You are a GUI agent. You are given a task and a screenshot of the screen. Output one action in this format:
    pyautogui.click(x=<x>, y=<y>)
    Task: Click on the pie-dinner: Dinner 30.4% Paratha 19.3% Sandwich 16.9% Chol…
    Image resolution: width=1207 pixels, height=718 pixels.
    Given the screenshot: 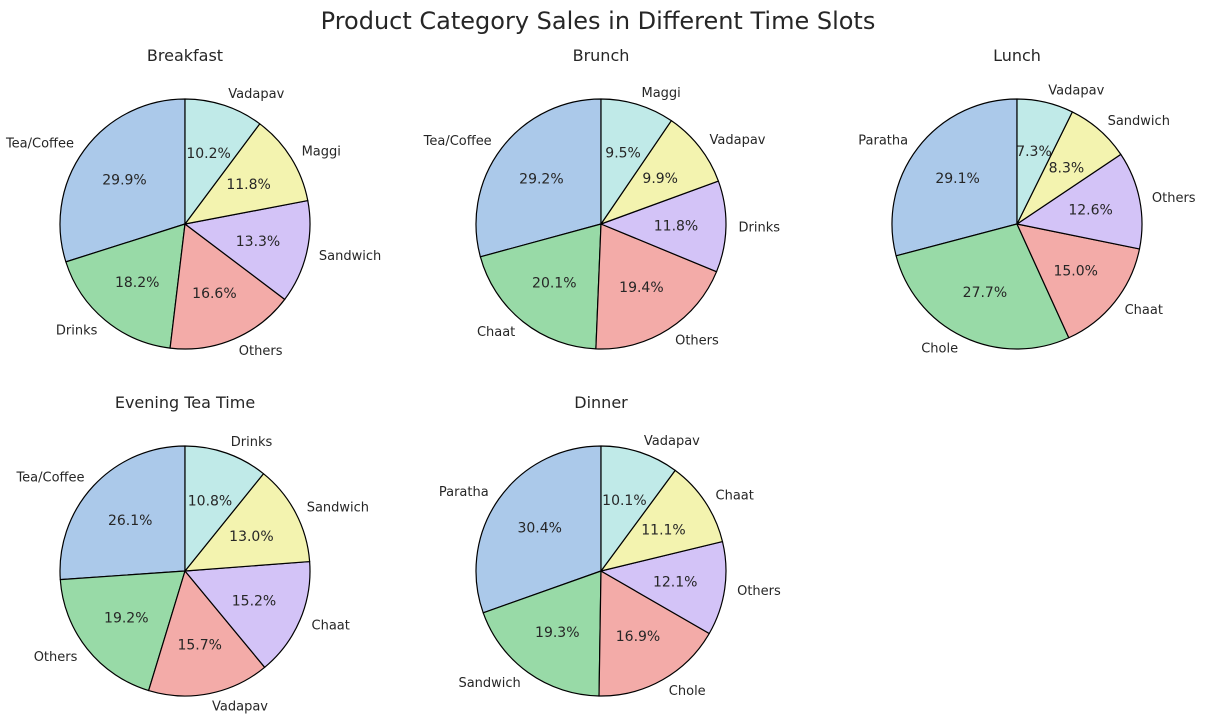 What is the action you would take?
    pyautogui.click(x=610, y=546)
    